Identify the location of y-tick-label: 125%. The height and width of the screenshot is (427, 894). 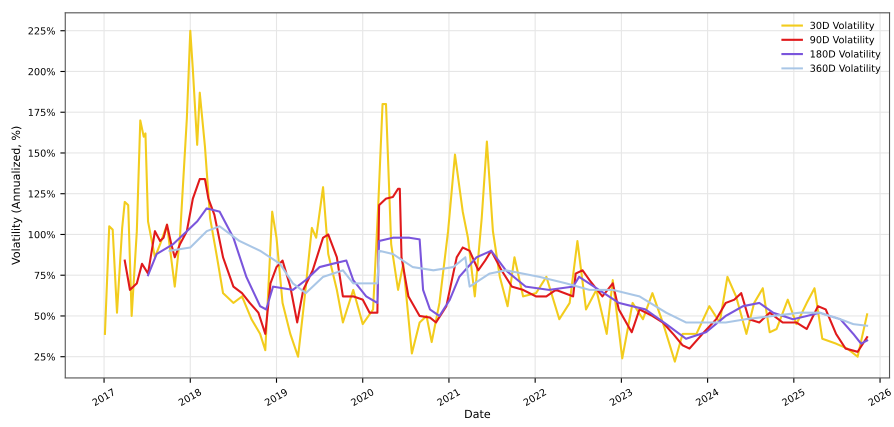
(42, 194).